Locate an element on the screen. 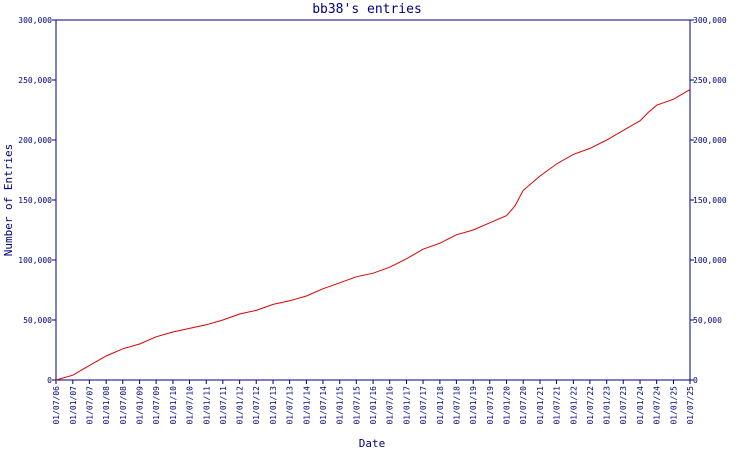 The height and width of the screenshot is (450, 750). x-tick-label: 01/07/09 is located at coordinates (156, 405).